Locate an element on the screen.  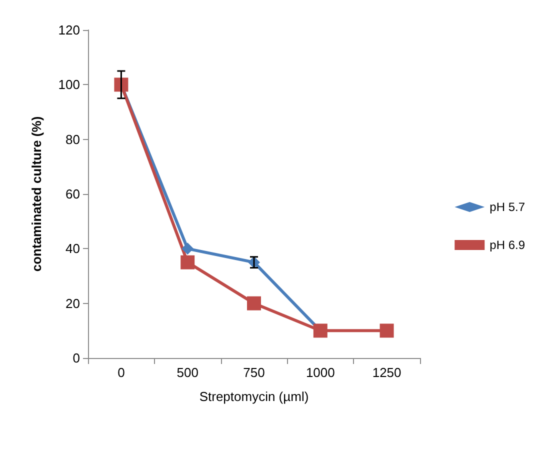
x-tick-label: 750 is located at coordinates (254, 372).